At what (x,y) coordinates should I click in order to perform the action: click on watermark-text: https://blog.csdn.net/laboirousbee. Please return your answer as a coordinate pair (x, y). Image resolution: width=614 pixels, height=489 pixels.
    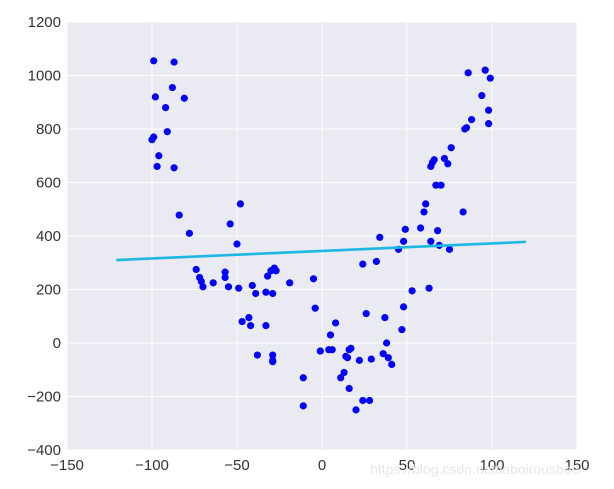
    Looking at the image, I should click on (475, 469).